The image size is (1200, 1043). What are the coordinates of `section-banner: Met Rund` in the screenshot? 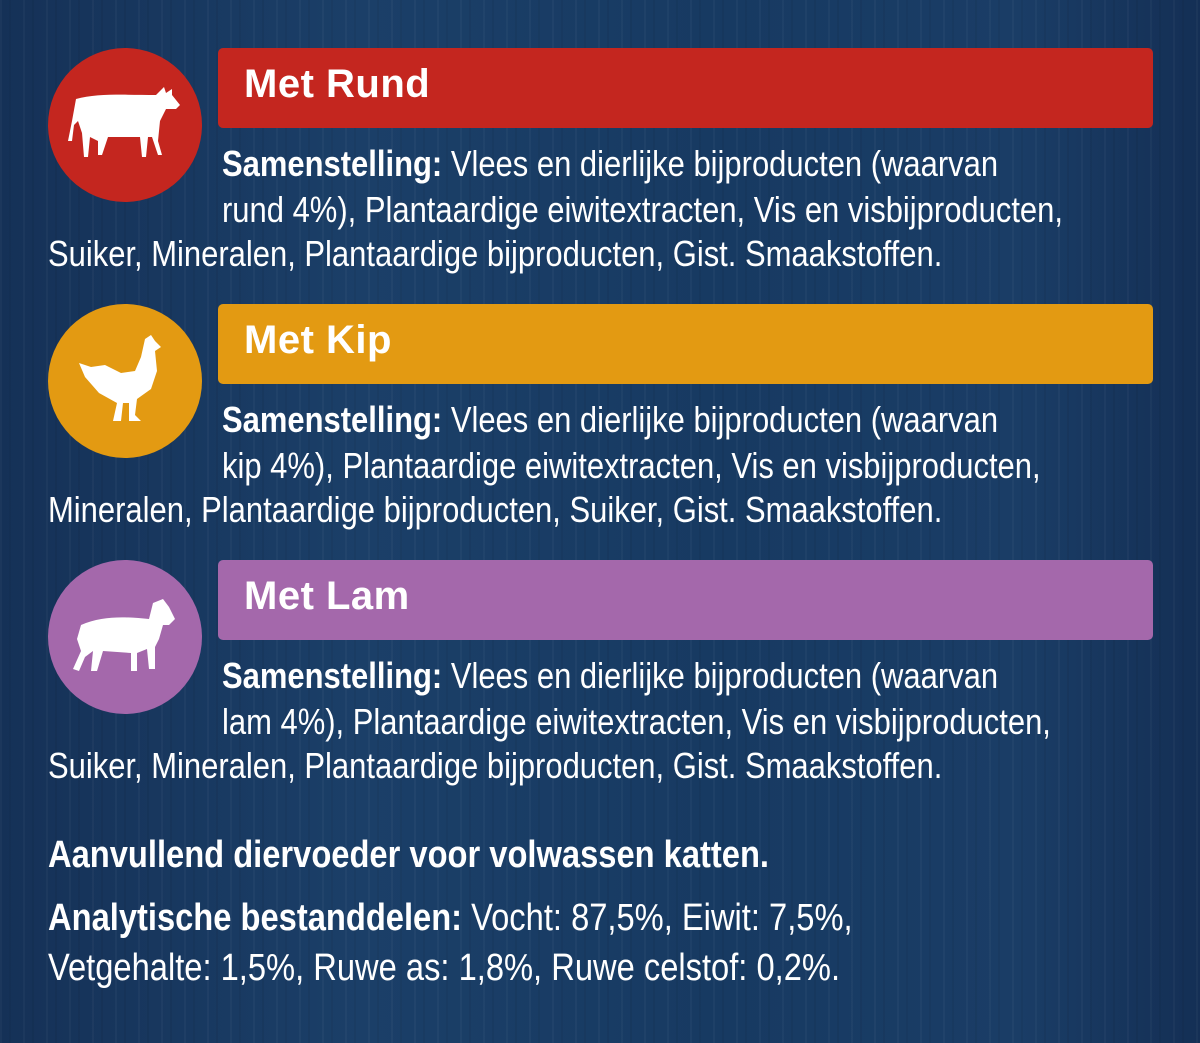 It's located at (685, 88).